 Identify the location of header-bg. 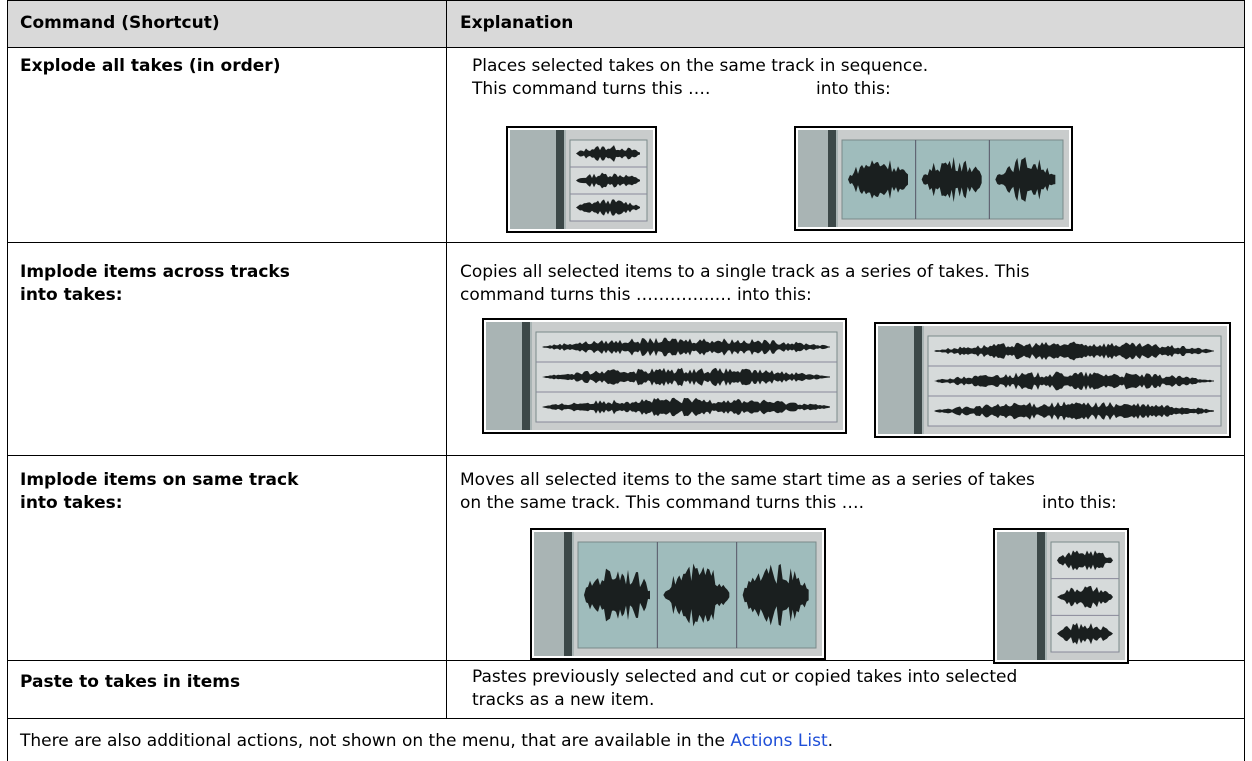
(626, 23).